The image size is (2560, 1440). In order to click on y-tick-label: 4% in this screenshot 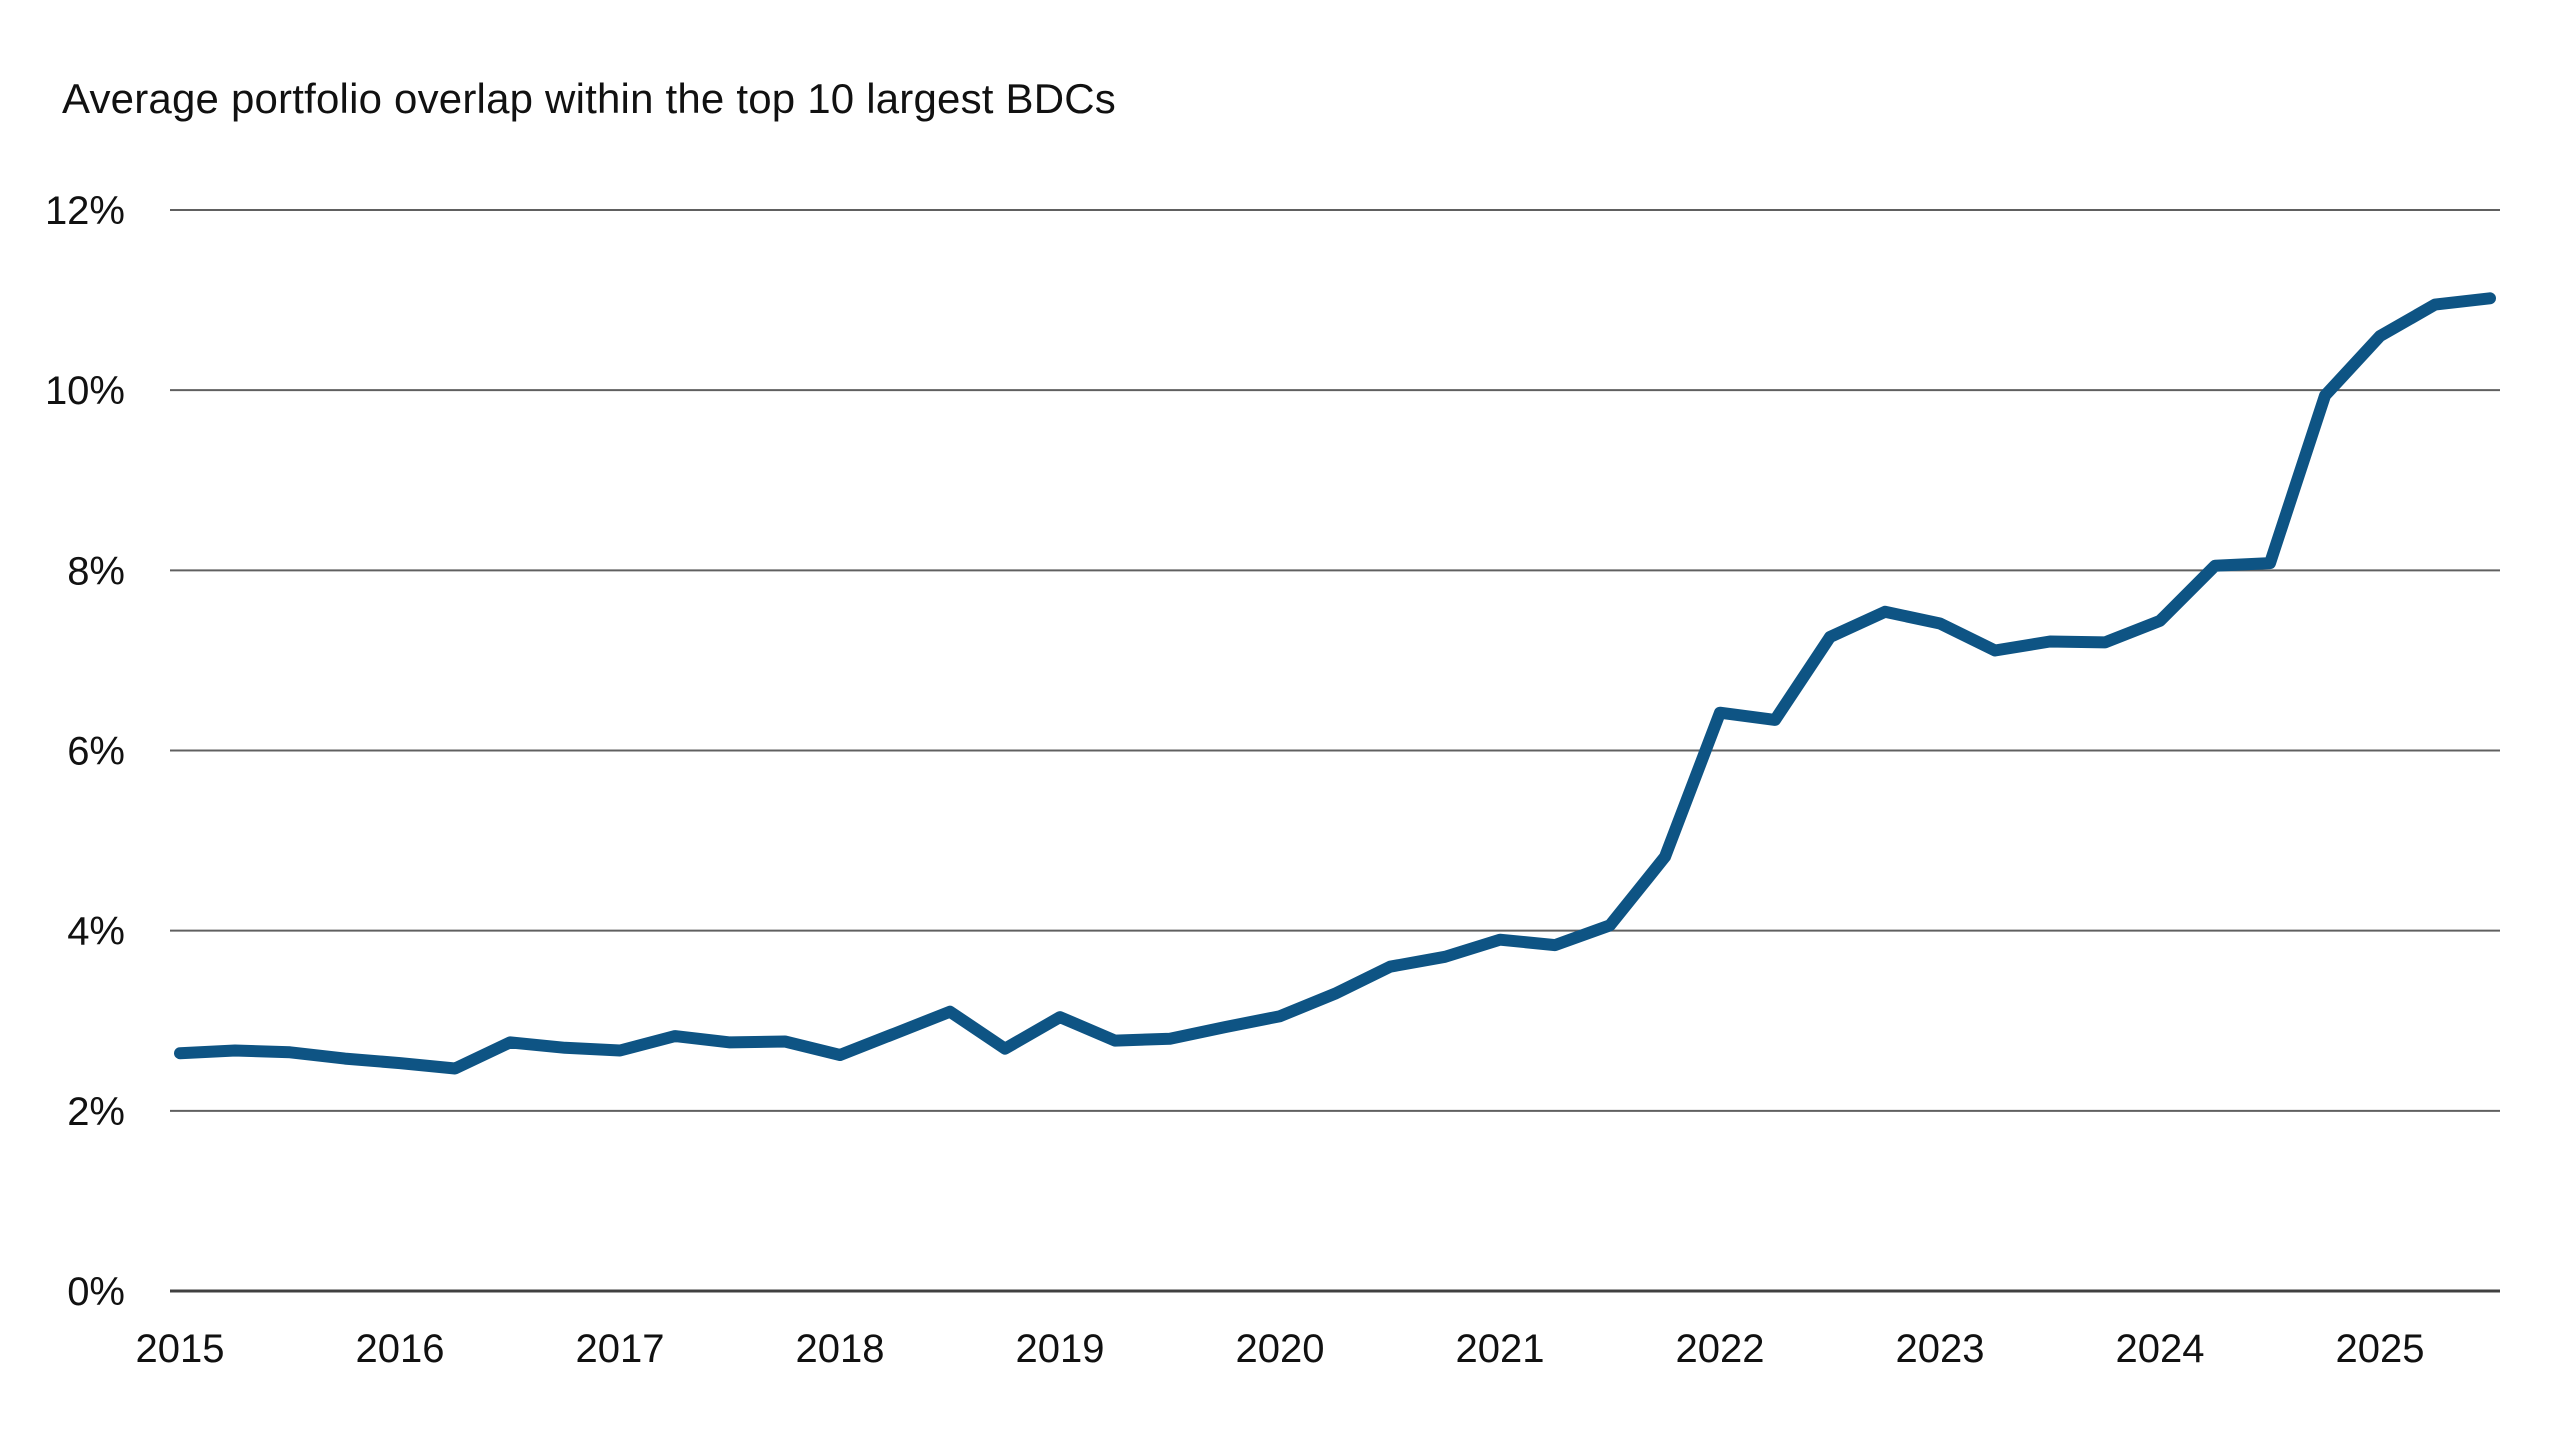, I will do `click(96, 932)`.